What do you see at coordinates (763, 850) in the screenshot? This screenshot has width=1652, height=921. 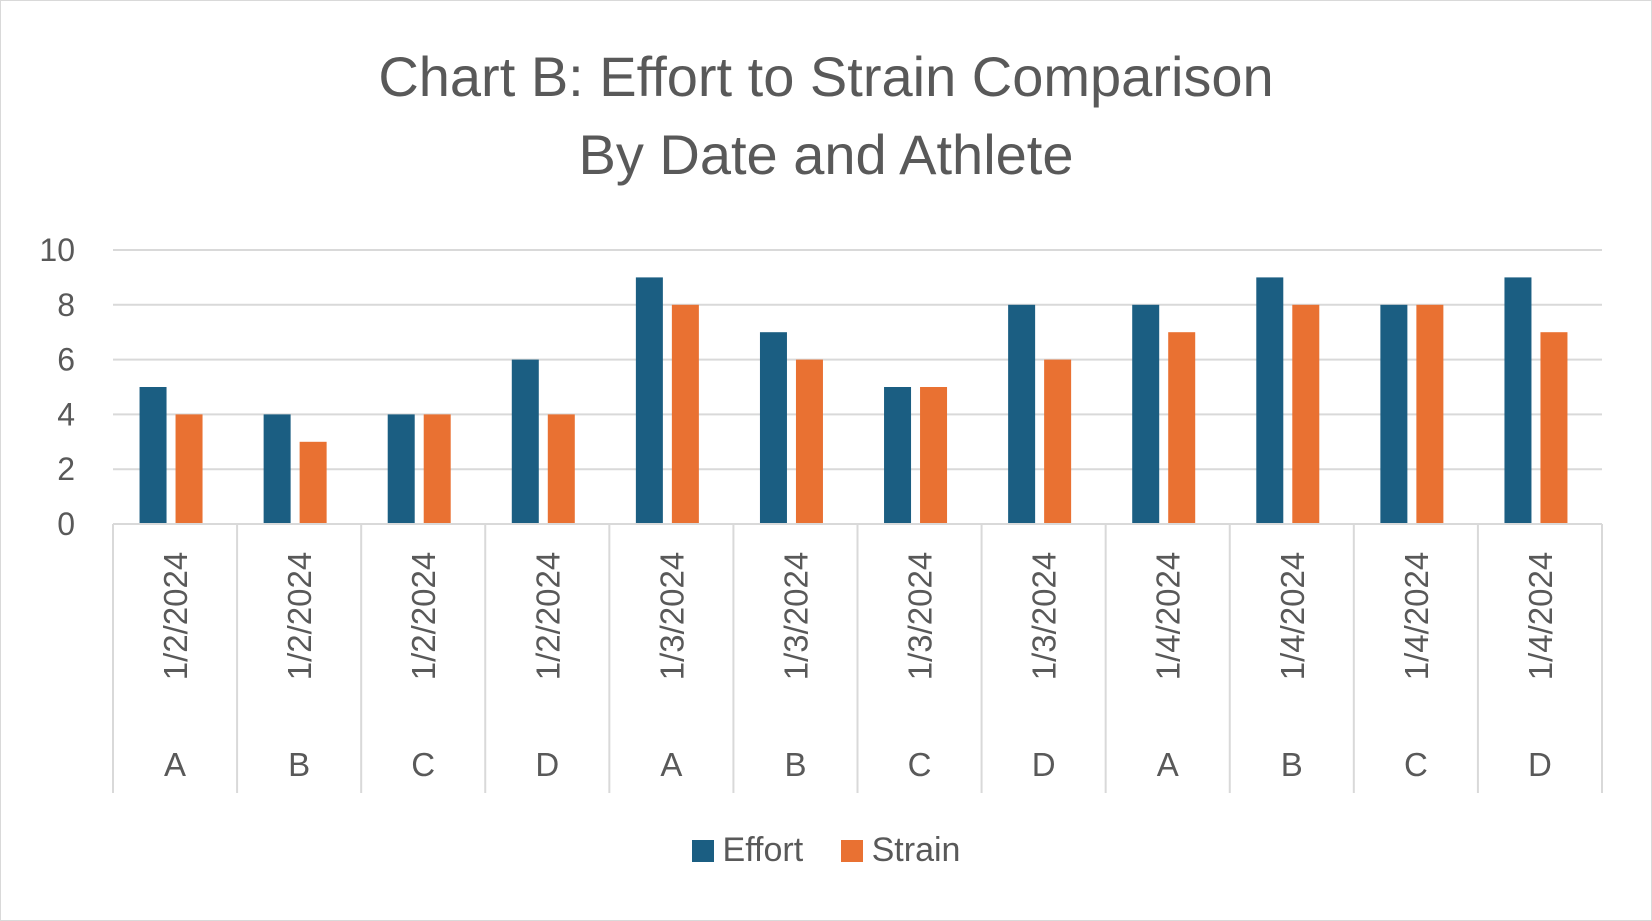 I see `legend-label-effort: Effort` at bounding box center [763, 850].